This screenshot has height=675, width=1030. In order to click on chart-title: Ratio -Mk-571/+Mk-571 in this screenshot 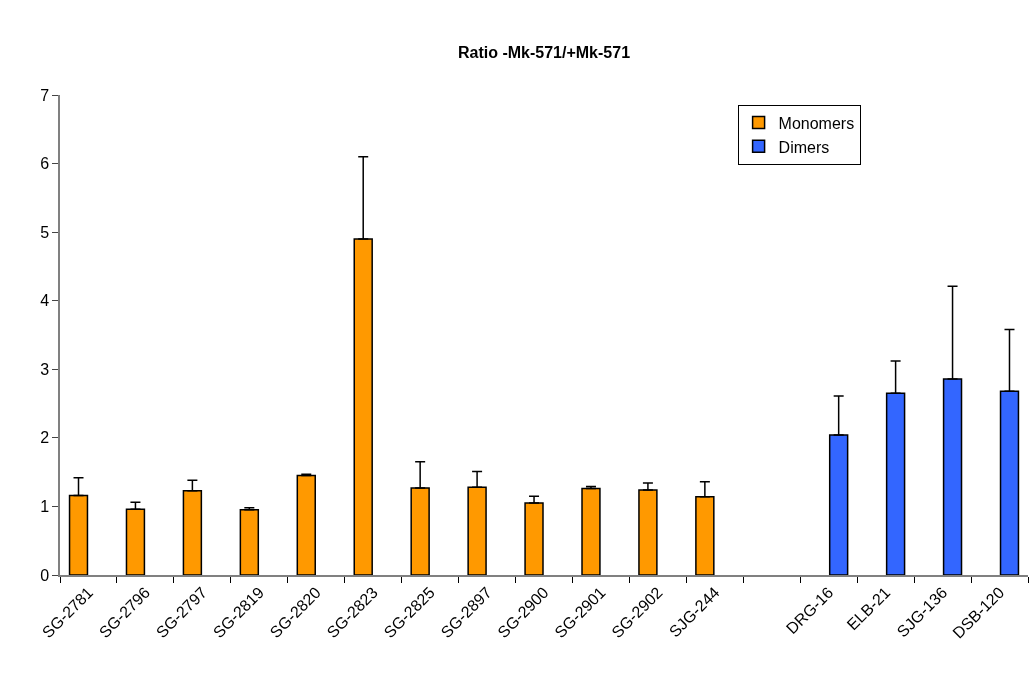, I will do `click(544, 53)`.